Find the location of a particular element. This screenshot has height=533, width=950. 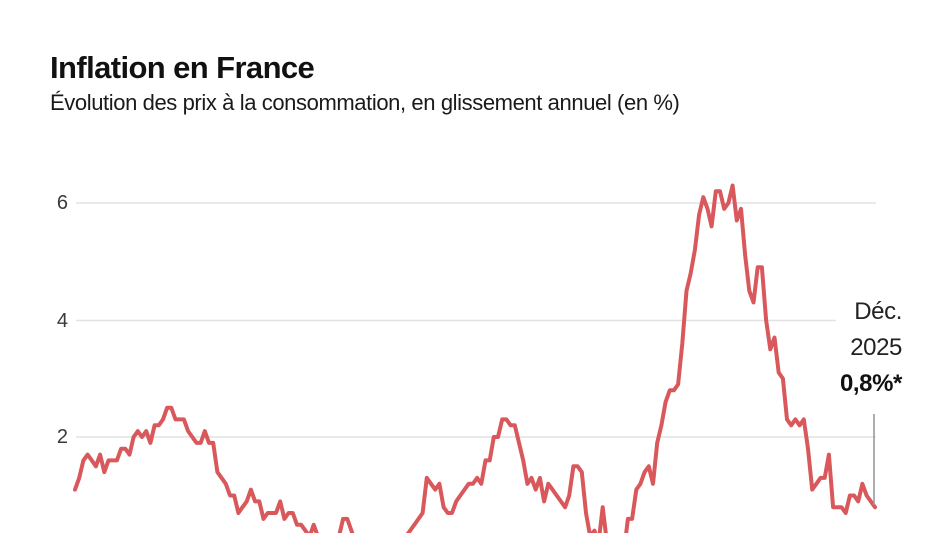

end-annotation: Déc. 2025 0,8%* is located at coordinates (868, 348).